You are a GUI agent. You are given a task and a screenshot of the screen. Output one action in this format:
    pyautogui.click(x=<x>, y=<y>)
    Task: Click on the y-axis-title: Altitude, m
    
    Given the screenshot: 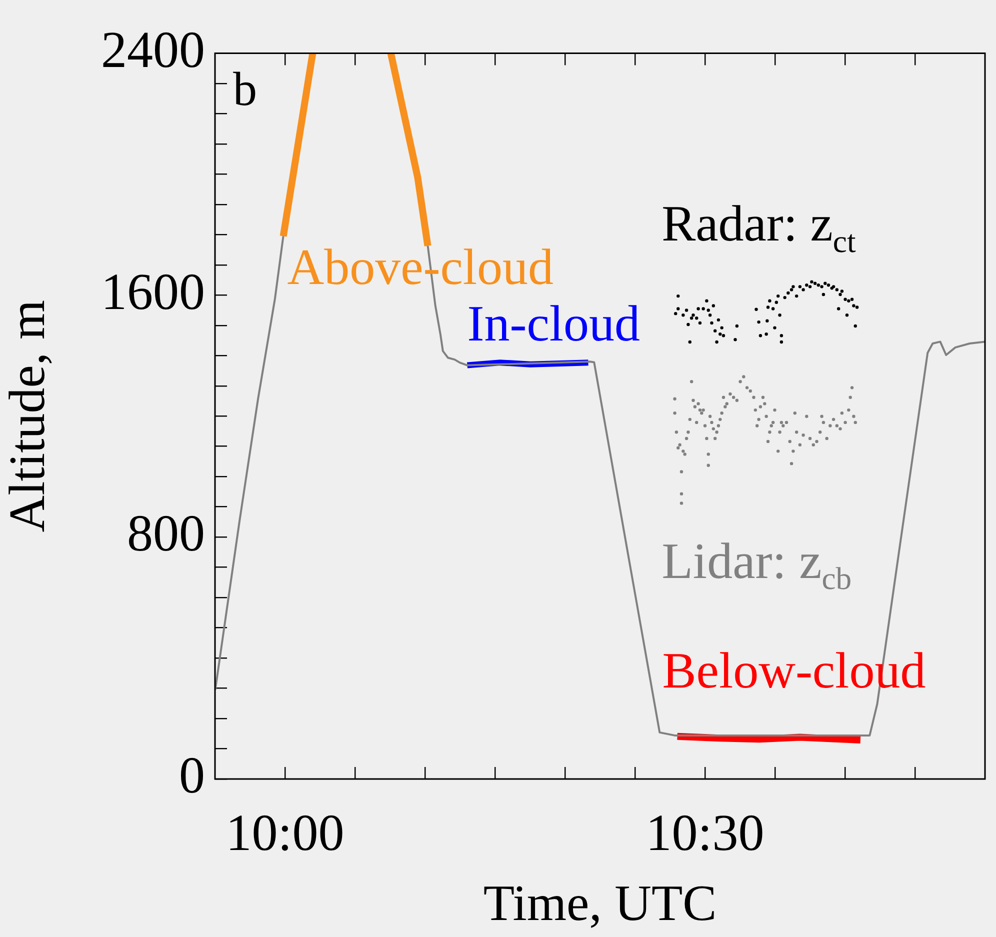 What is the action you would take?
    pyautogui.click(x=28, y=416)
    